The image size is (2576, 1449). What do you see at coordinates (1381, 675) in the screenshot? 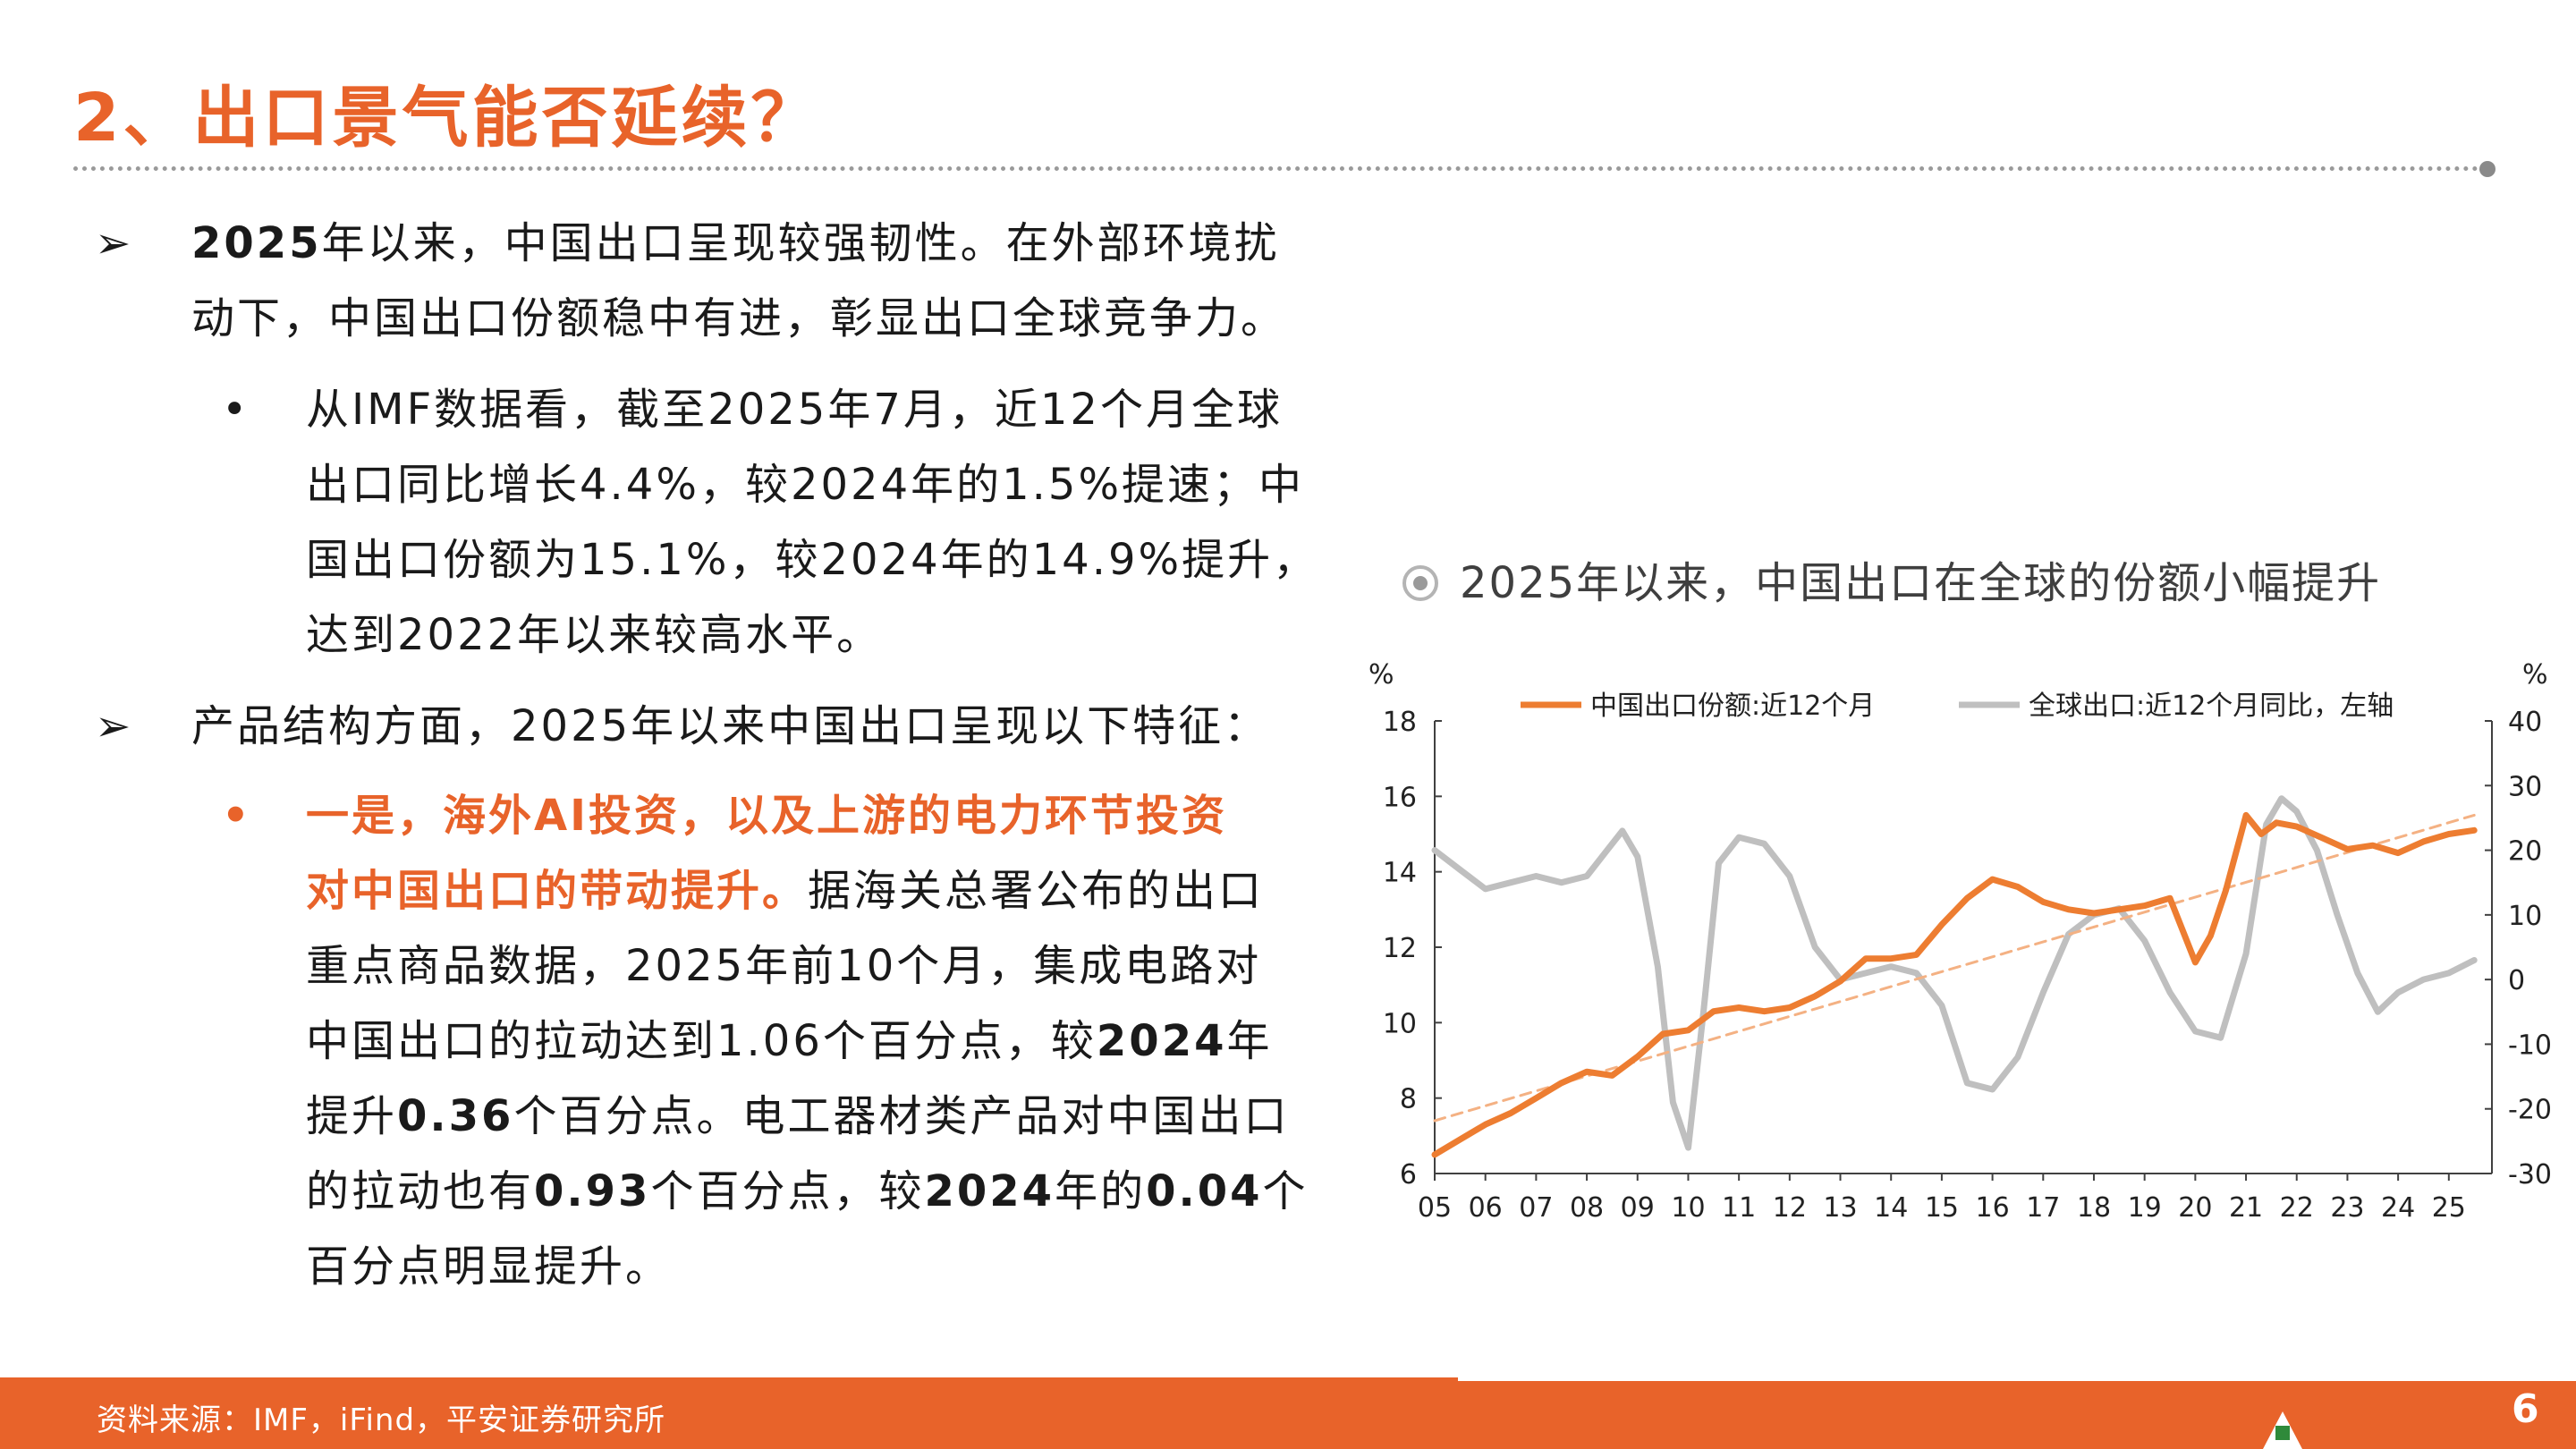
I see `left-unit-label: %` at bounding box center [1381, 675].